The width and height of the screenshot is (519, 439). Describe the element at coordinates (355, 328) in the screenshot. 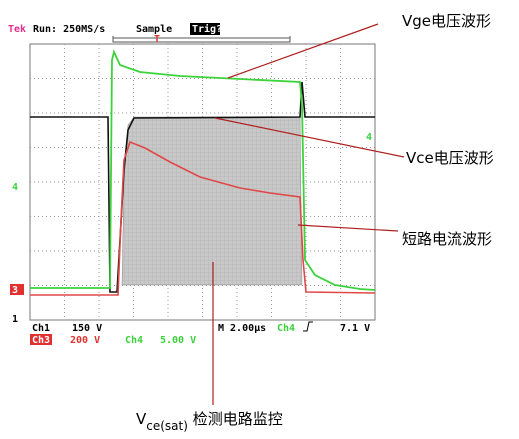

I see `trig-level: 7.1 V` at that location.